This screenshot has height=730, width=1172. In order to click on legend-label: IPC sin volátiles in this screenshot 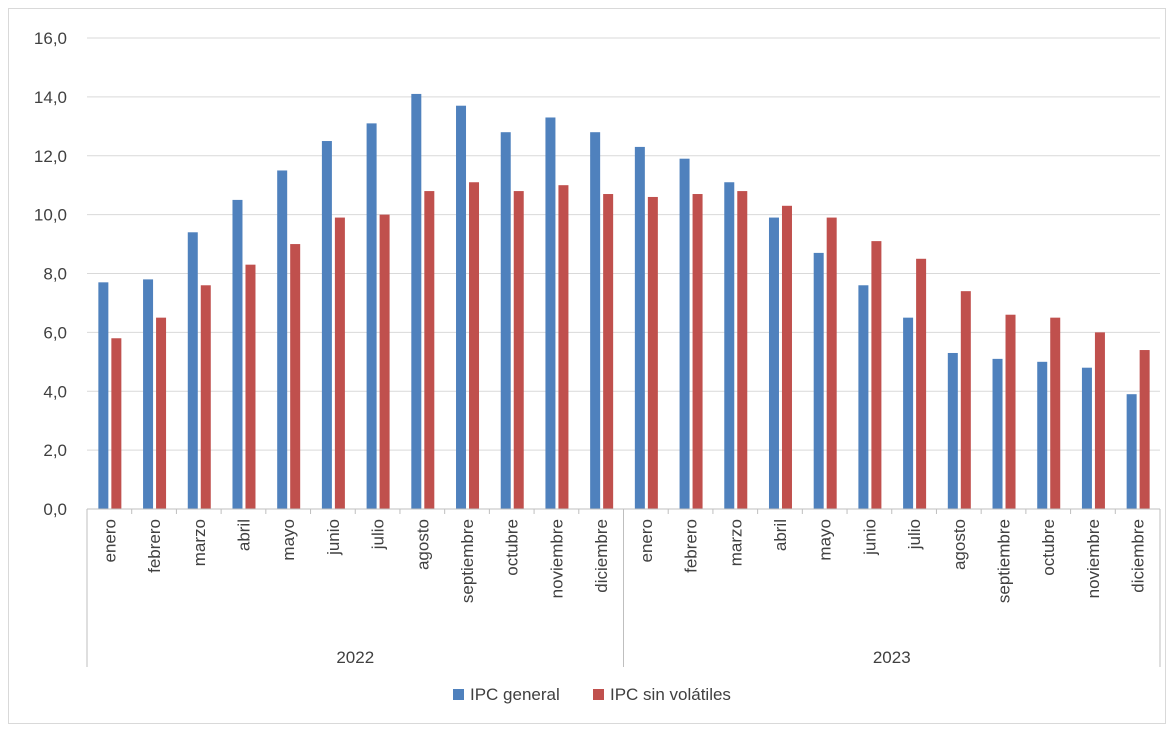, I will do `click(670, 694)`.